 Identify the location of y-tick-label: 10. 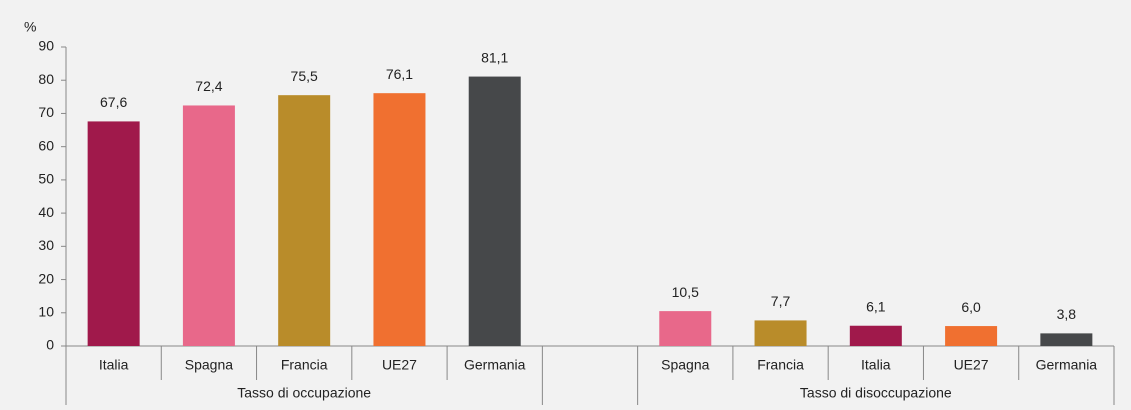
(46, 311).